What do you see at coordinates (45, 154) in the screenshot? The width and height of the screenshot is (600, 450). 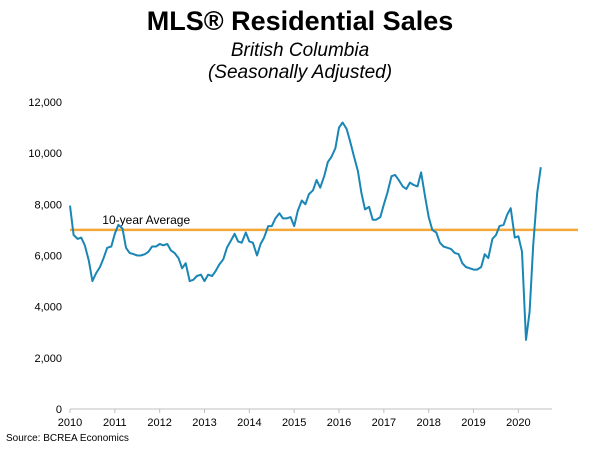 I see `y-tick-label: 10,000` at bounding box center [45, 154].